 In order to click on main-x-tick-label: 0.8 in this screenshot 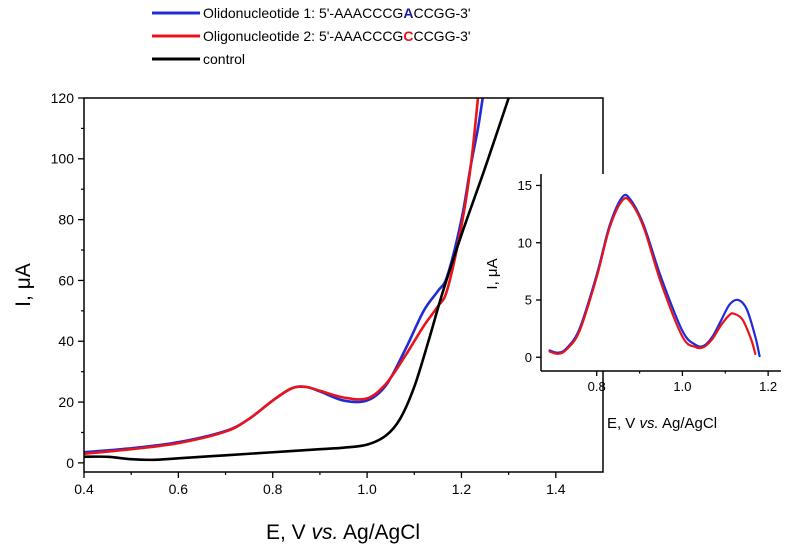, I will do `click(273, 489)`.